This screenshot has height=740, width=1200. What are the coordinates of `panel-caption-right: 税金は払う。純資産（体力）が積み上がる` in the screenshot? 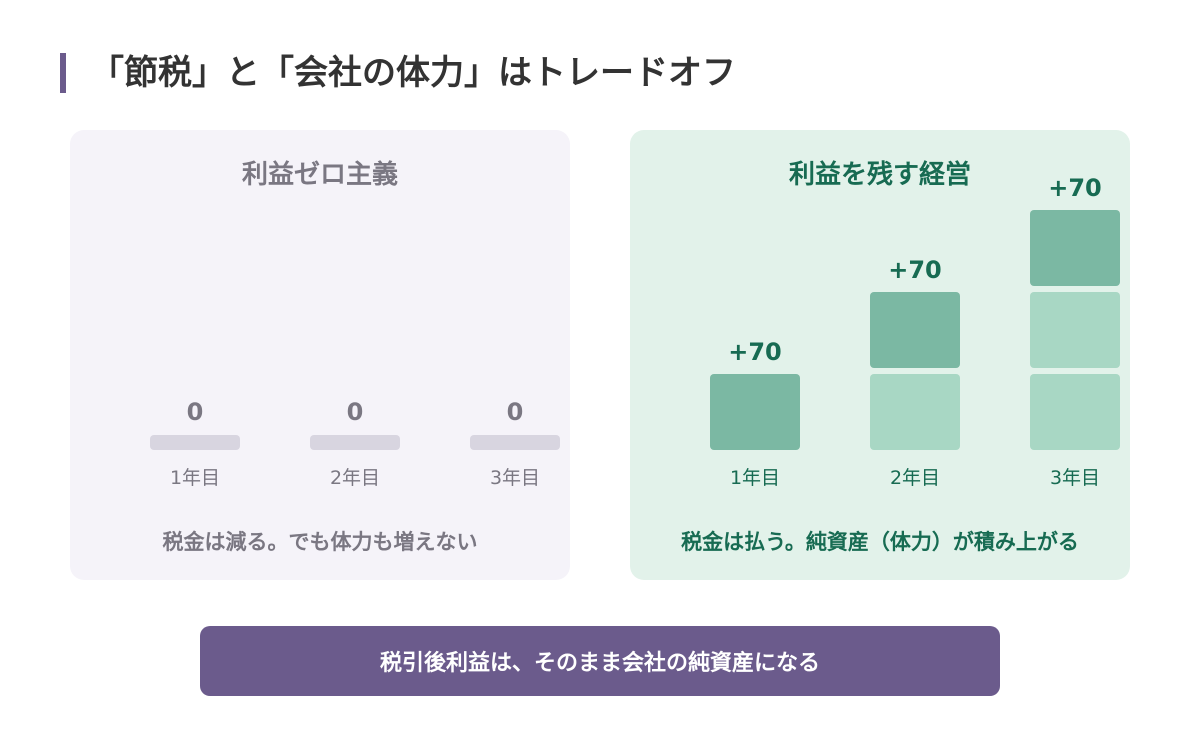 It's located at (880, 542).